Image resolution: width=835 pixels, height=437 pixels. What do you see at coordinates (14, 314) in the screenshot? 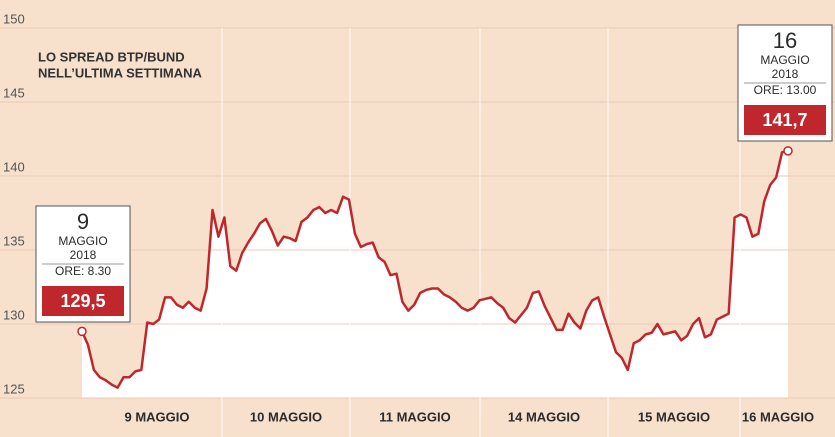
I see `y-tick-label: 130` at bounding box center [14, 314].